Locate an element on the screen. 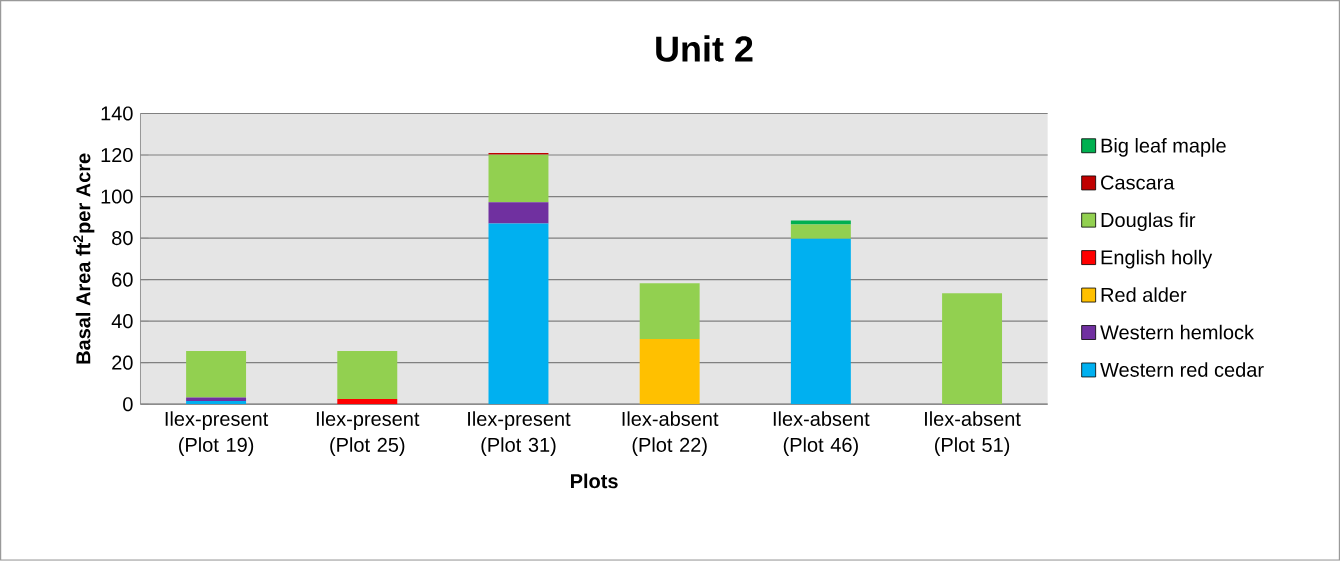 This screenshot has height=561, width=1340. x-tick-label: Ilex-present (Plot 19) is located at coordinates (217, 434).